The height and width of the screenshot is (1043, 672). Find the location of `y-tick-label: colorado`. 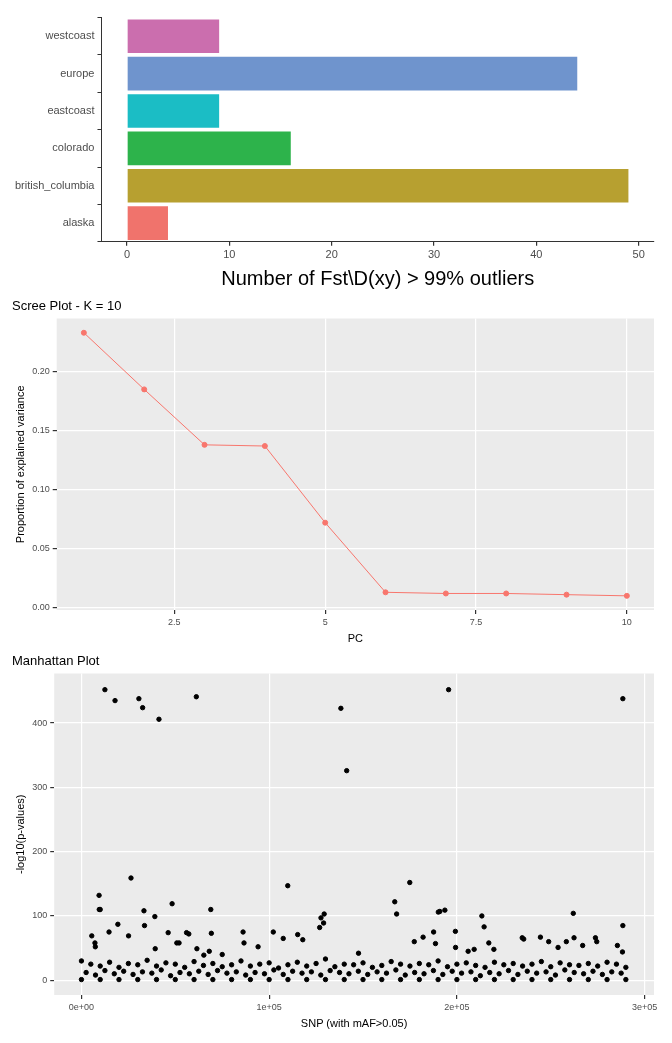

y-tick-label: colorado is located at coordinates (73, 147).